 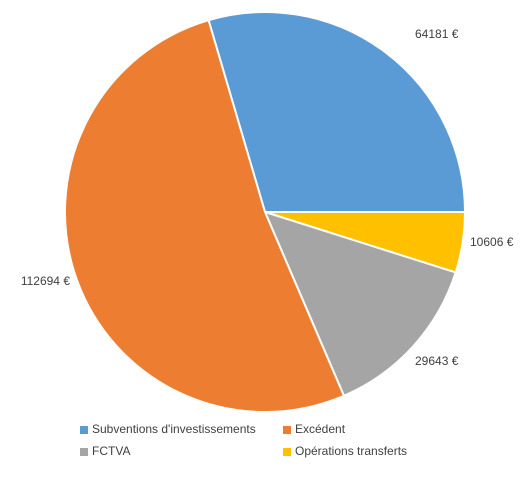 What do you see at coordinates (351, 451) in the screenshot?
I see `legend-label: Opérations transferts` at bounding box center [351, 451].